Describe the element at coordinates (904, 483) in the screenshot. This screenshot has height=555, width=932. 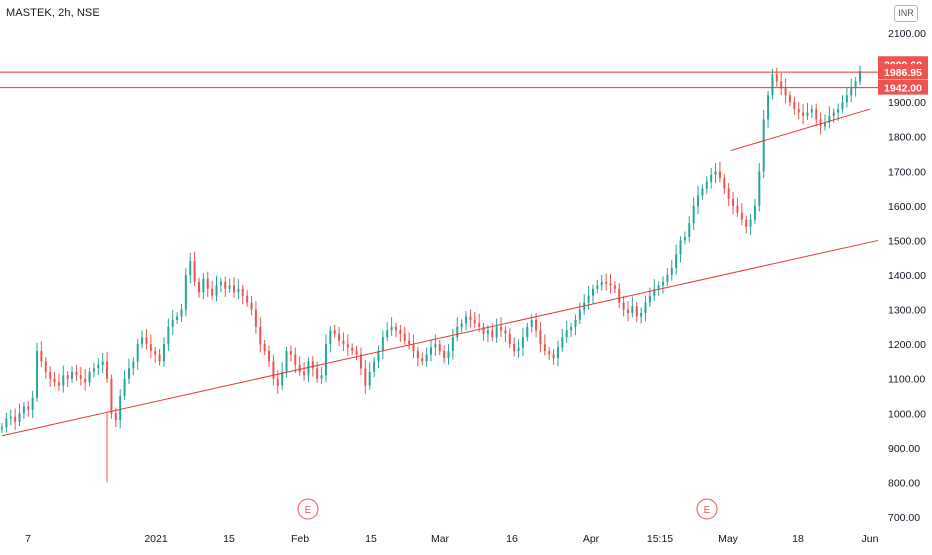
I see `y-tick-label: 800.00` at that location.